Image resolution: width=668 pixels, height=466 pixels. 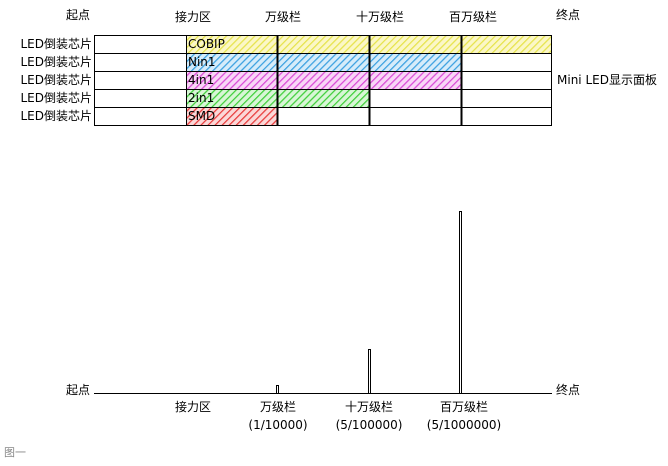 I want to click on marker-baiwan, so click(x=460, y=302).